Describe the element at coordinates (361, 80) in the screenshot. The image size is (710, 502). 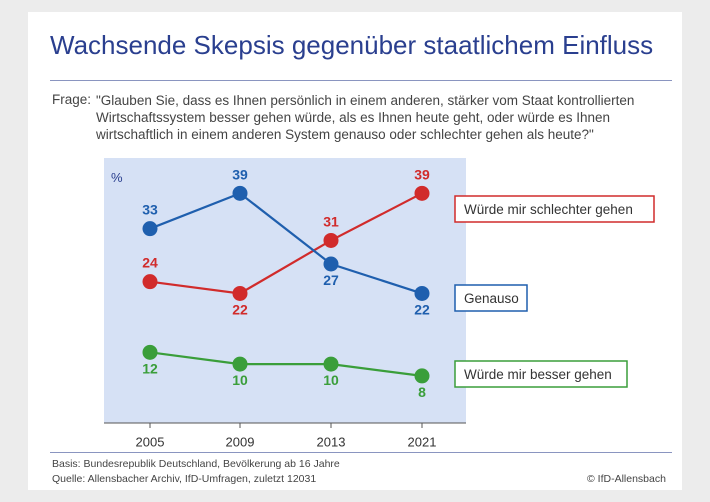
I see `title-rule` at that location.